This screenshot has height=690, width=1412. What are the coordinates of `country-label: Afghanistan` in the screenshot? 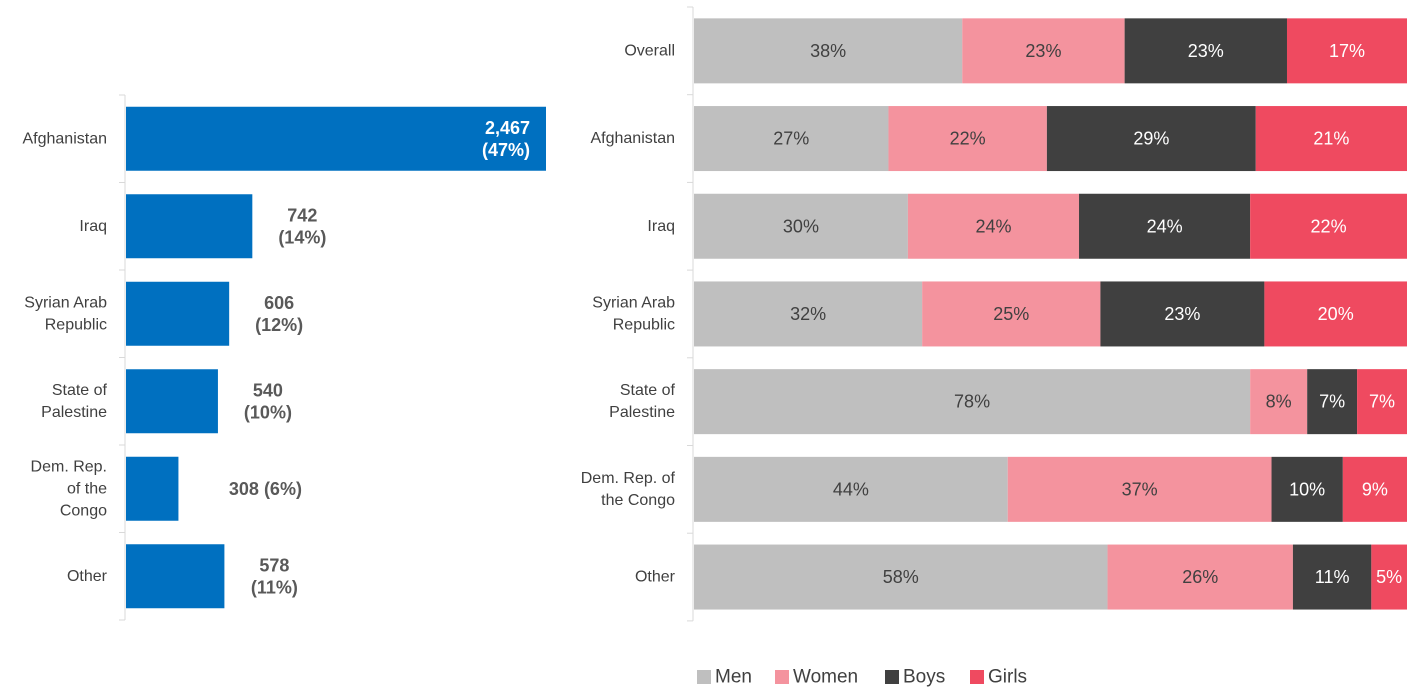 It's located at (64, 138).